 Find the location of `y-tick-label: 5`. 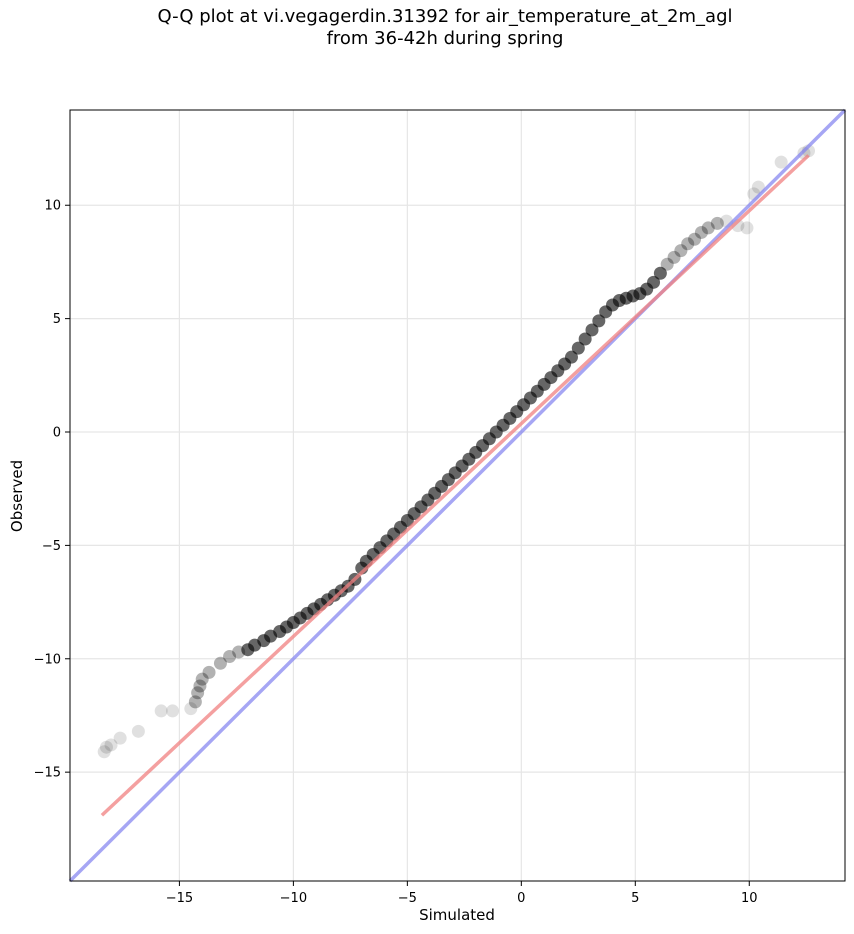

y-tick-label: 5 is located at coordinates (57, 319).